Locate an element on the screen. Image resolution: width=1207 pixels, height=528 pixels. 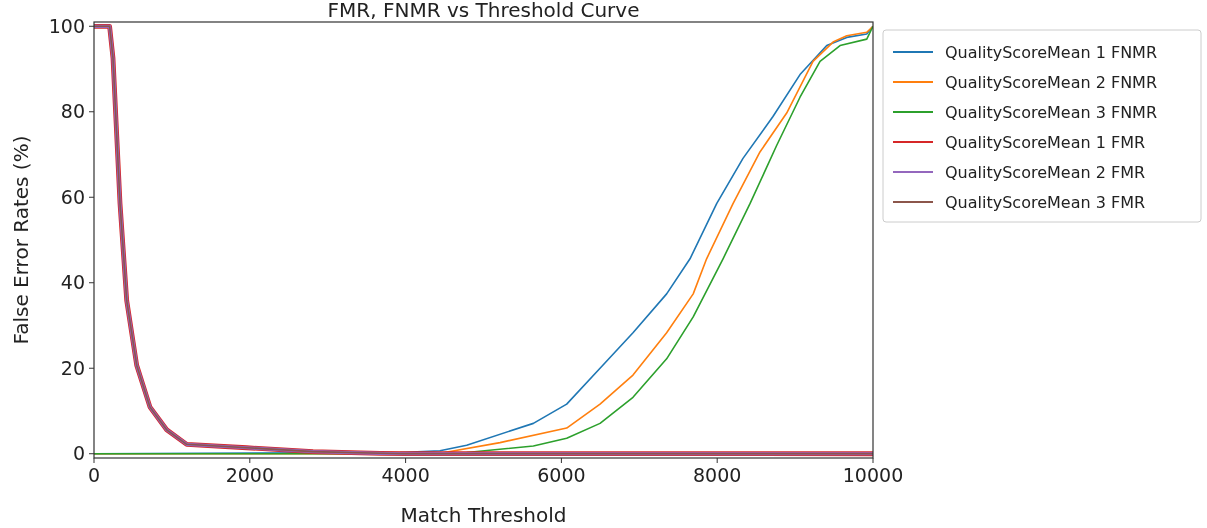
y-tick-label: 20 is located at coordinates (72, 367).